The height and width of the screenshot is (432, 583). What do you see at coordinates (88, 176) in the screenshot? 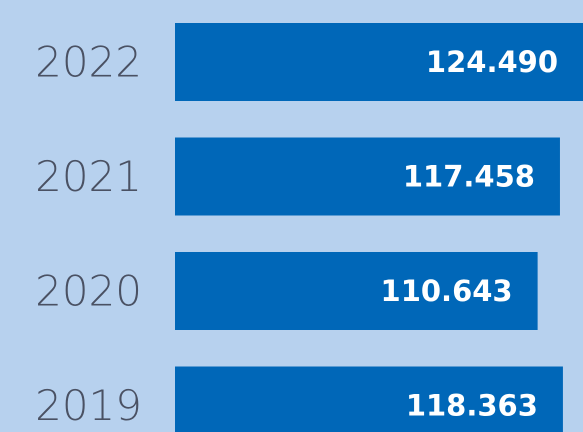
I see `category-label: 2021` at bounding box center [88, 176].